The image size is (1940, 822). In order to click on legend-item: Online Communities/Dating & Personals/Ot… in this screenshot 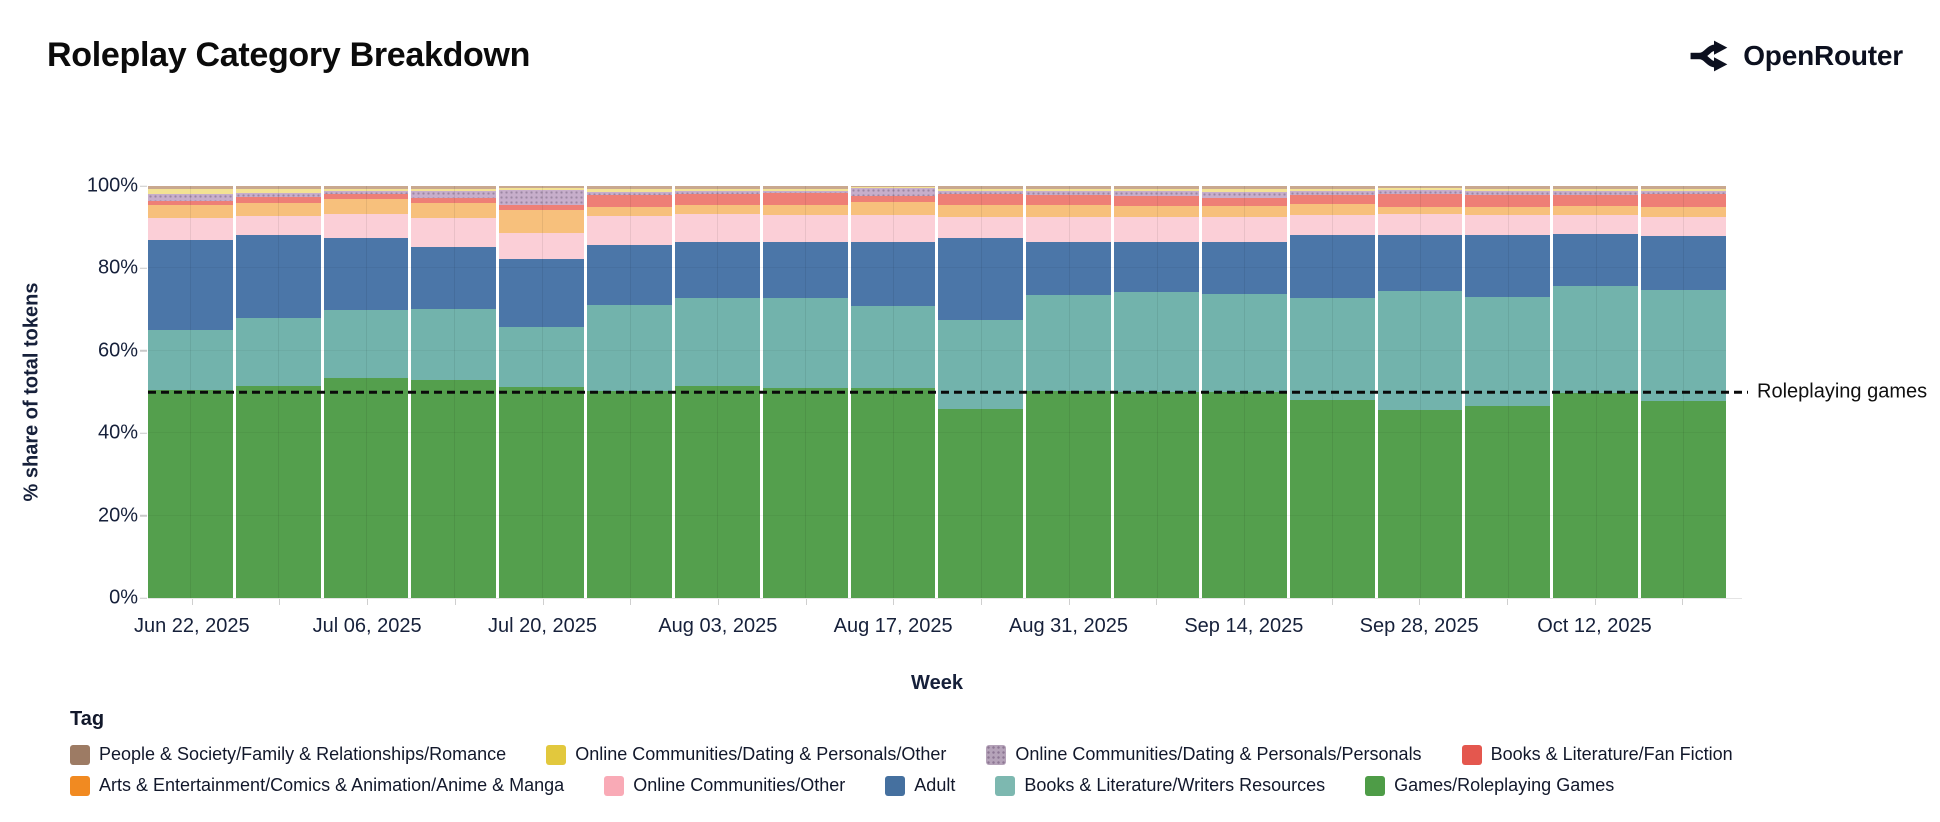, I will do `click(746, 754)`.